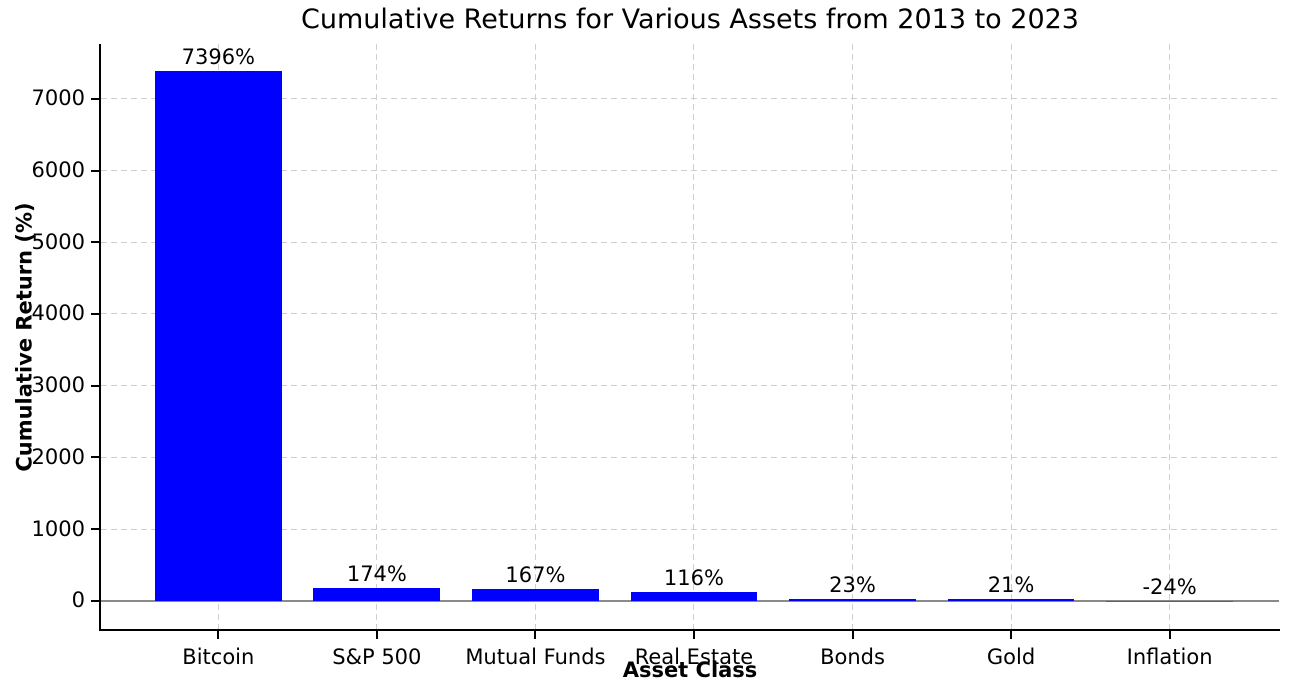  What do you see at coordinates (1169, 657) in the screenshot?
I see `x-tick-label: Inflation` at bounding box center [1169, 657].